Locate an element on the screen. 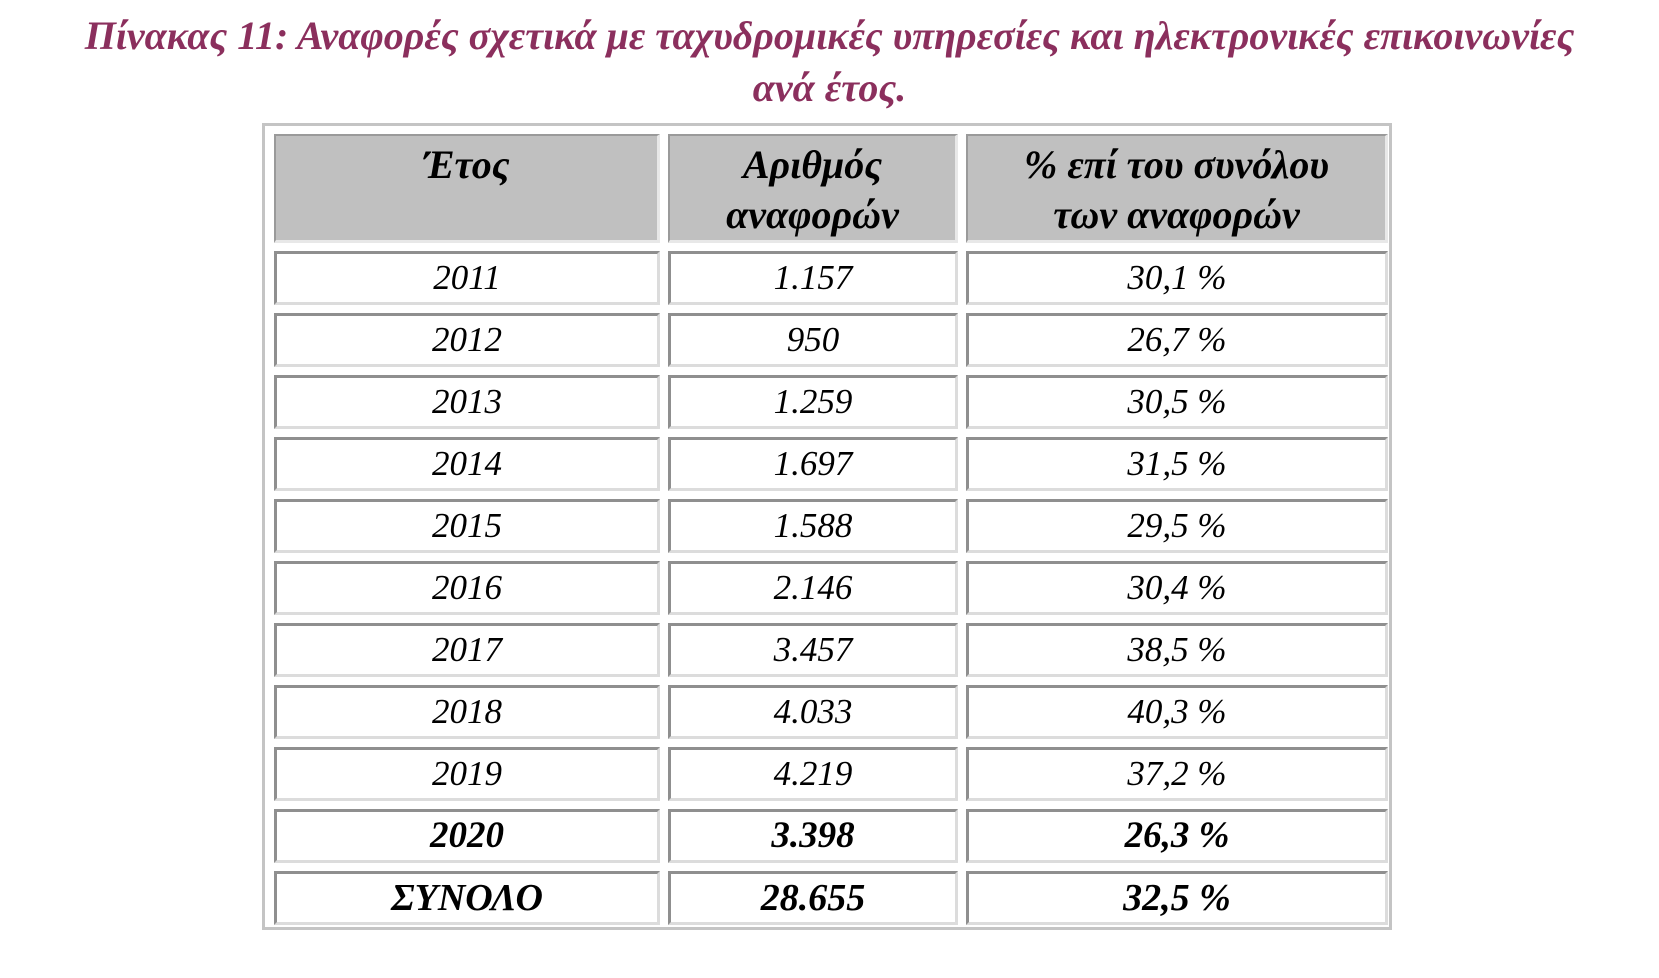  cell-count: 4.219 is located at coordinates (813, 774).